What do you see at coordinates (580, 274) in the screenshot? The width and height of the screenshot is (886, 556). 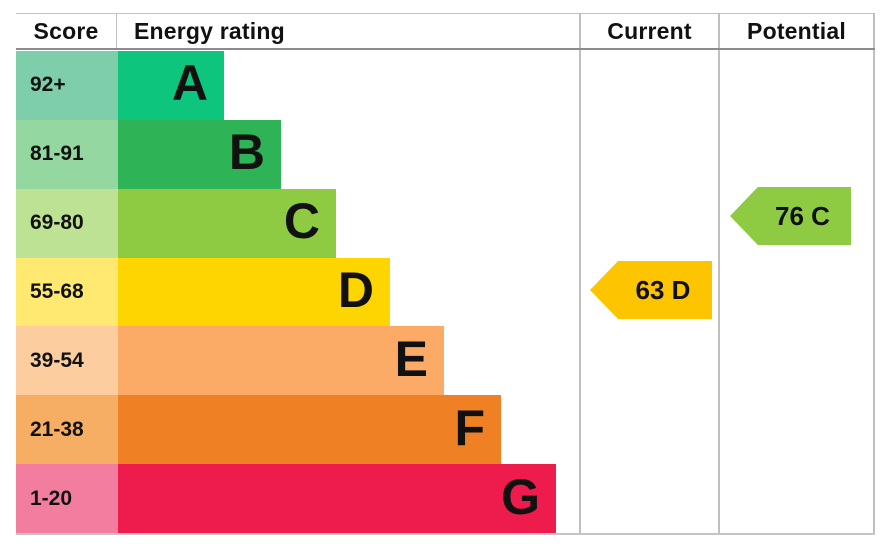 I see `grid-line-current-left` at bounding box center [580, 274].